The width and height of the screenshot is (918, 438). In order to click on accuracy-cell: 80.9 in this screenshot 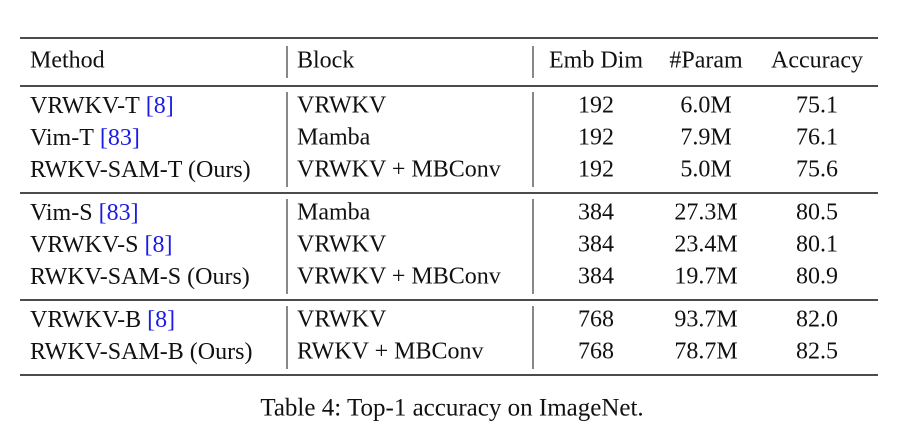, I will do `click(817, 277)`.